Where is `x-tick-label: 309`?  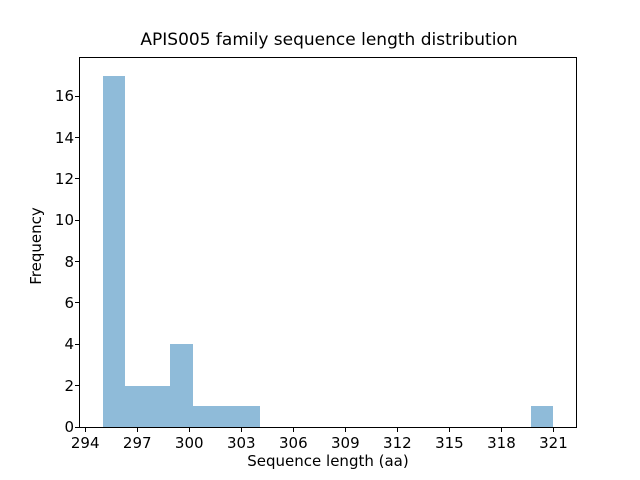
x-tick-label: 309 is located at coordinates (345, 443).